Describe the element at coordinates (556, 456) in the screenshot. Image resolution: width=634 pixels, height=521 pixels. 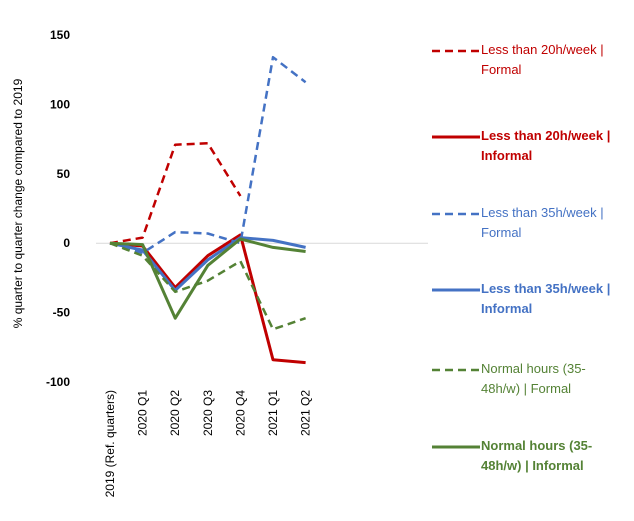
I see `legend-label: Normal hours (35- 48h/w) | Informal` at that location.